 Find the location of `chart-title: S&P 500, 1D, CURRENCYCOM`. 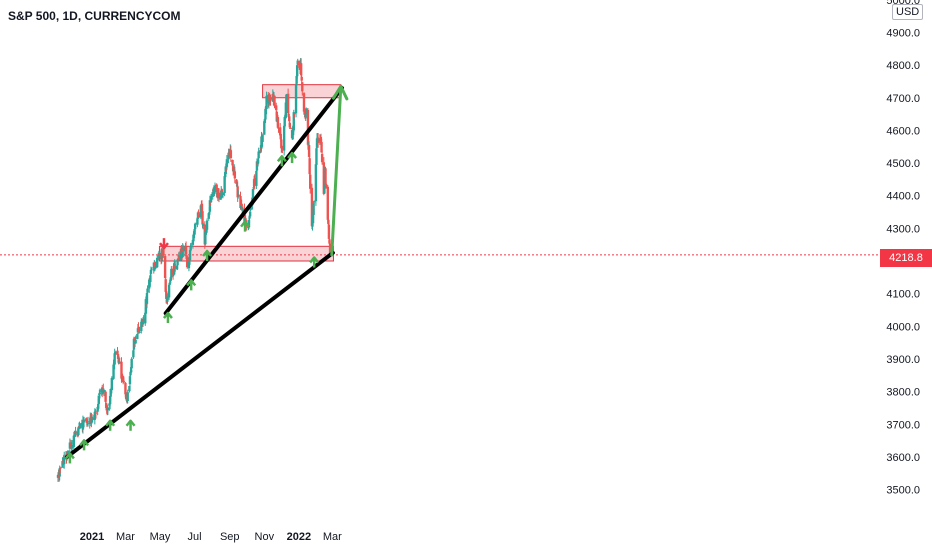

chart-title: S&P 500, 1D, CURRENCYCOM is located at coordinates (94, 16).